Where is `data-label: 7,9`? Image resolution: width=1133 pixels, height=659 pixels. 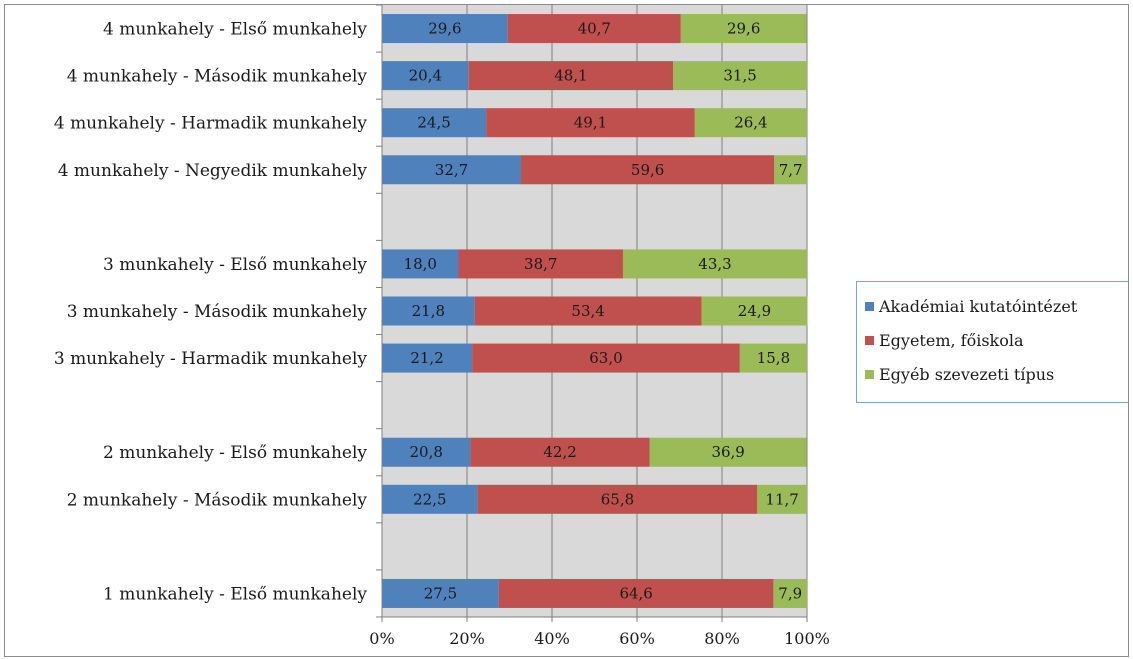 data-label: 7,9 is located at coordinates (790, 593).